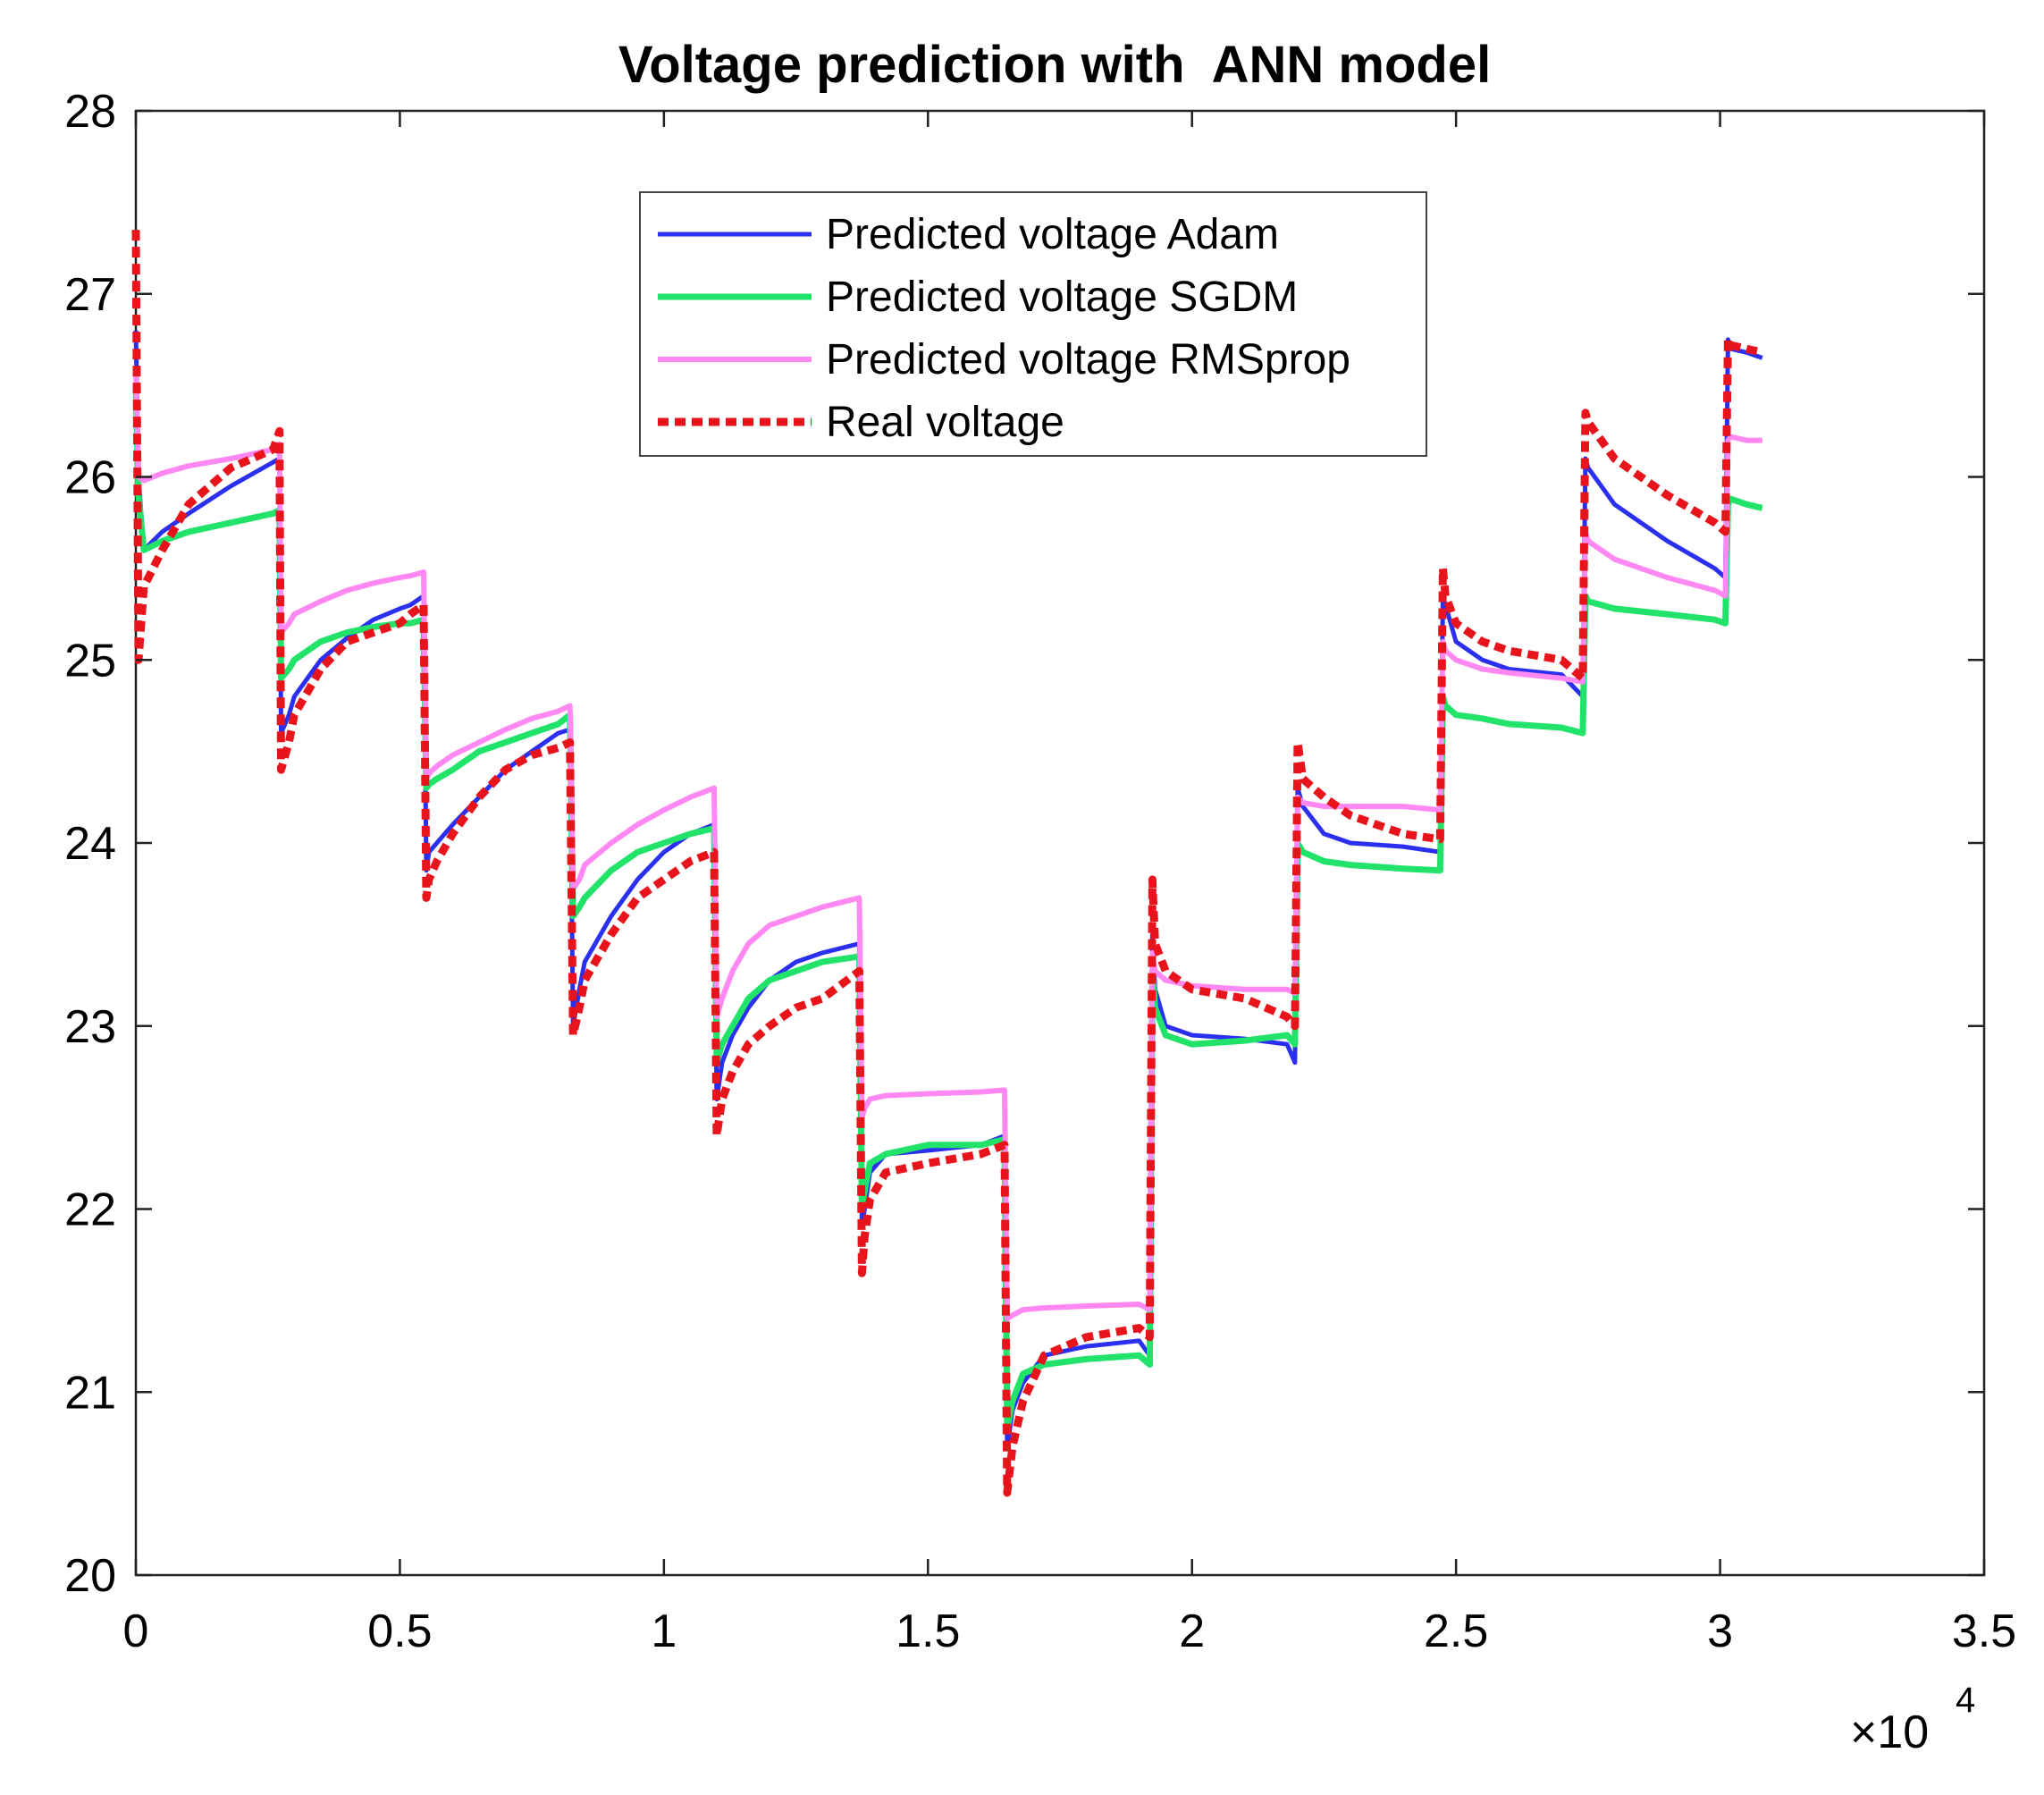 Image resolution: width=2044 pixels, height=1795 pixels. What do you see at coordinates (945, 422) in the screenshot?
I see `legend-label-3: Real voltage` at bounding box center [945, 422].